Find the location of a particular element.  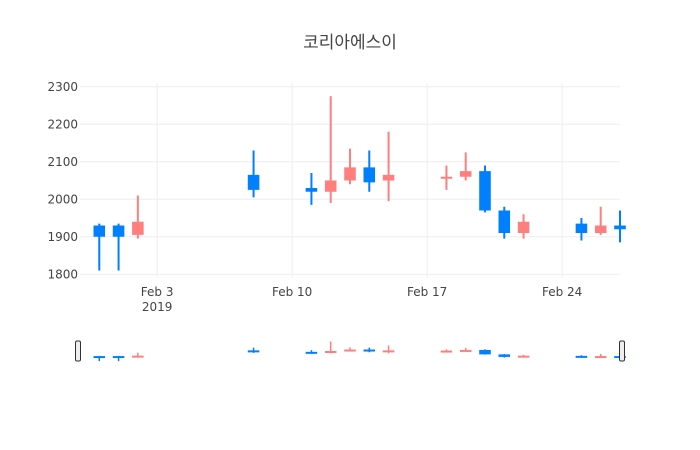

range-slider is located at coordinates (350, 351).